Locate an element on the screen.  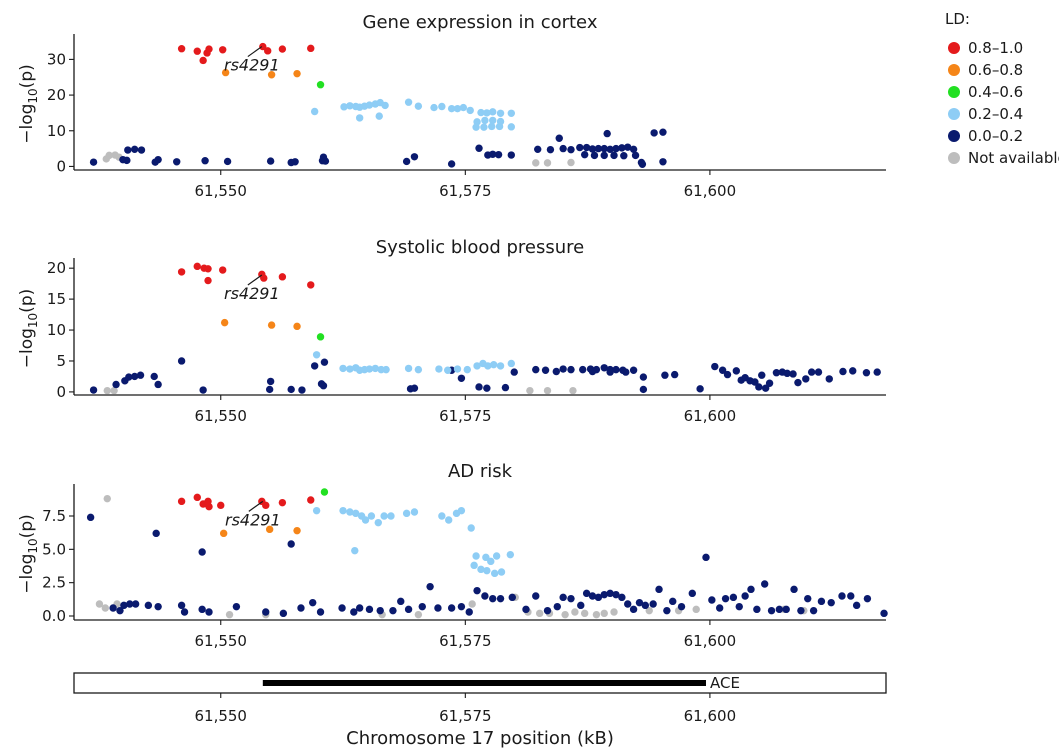
y-tick-label: 30 is located at coordinates (56, 59).